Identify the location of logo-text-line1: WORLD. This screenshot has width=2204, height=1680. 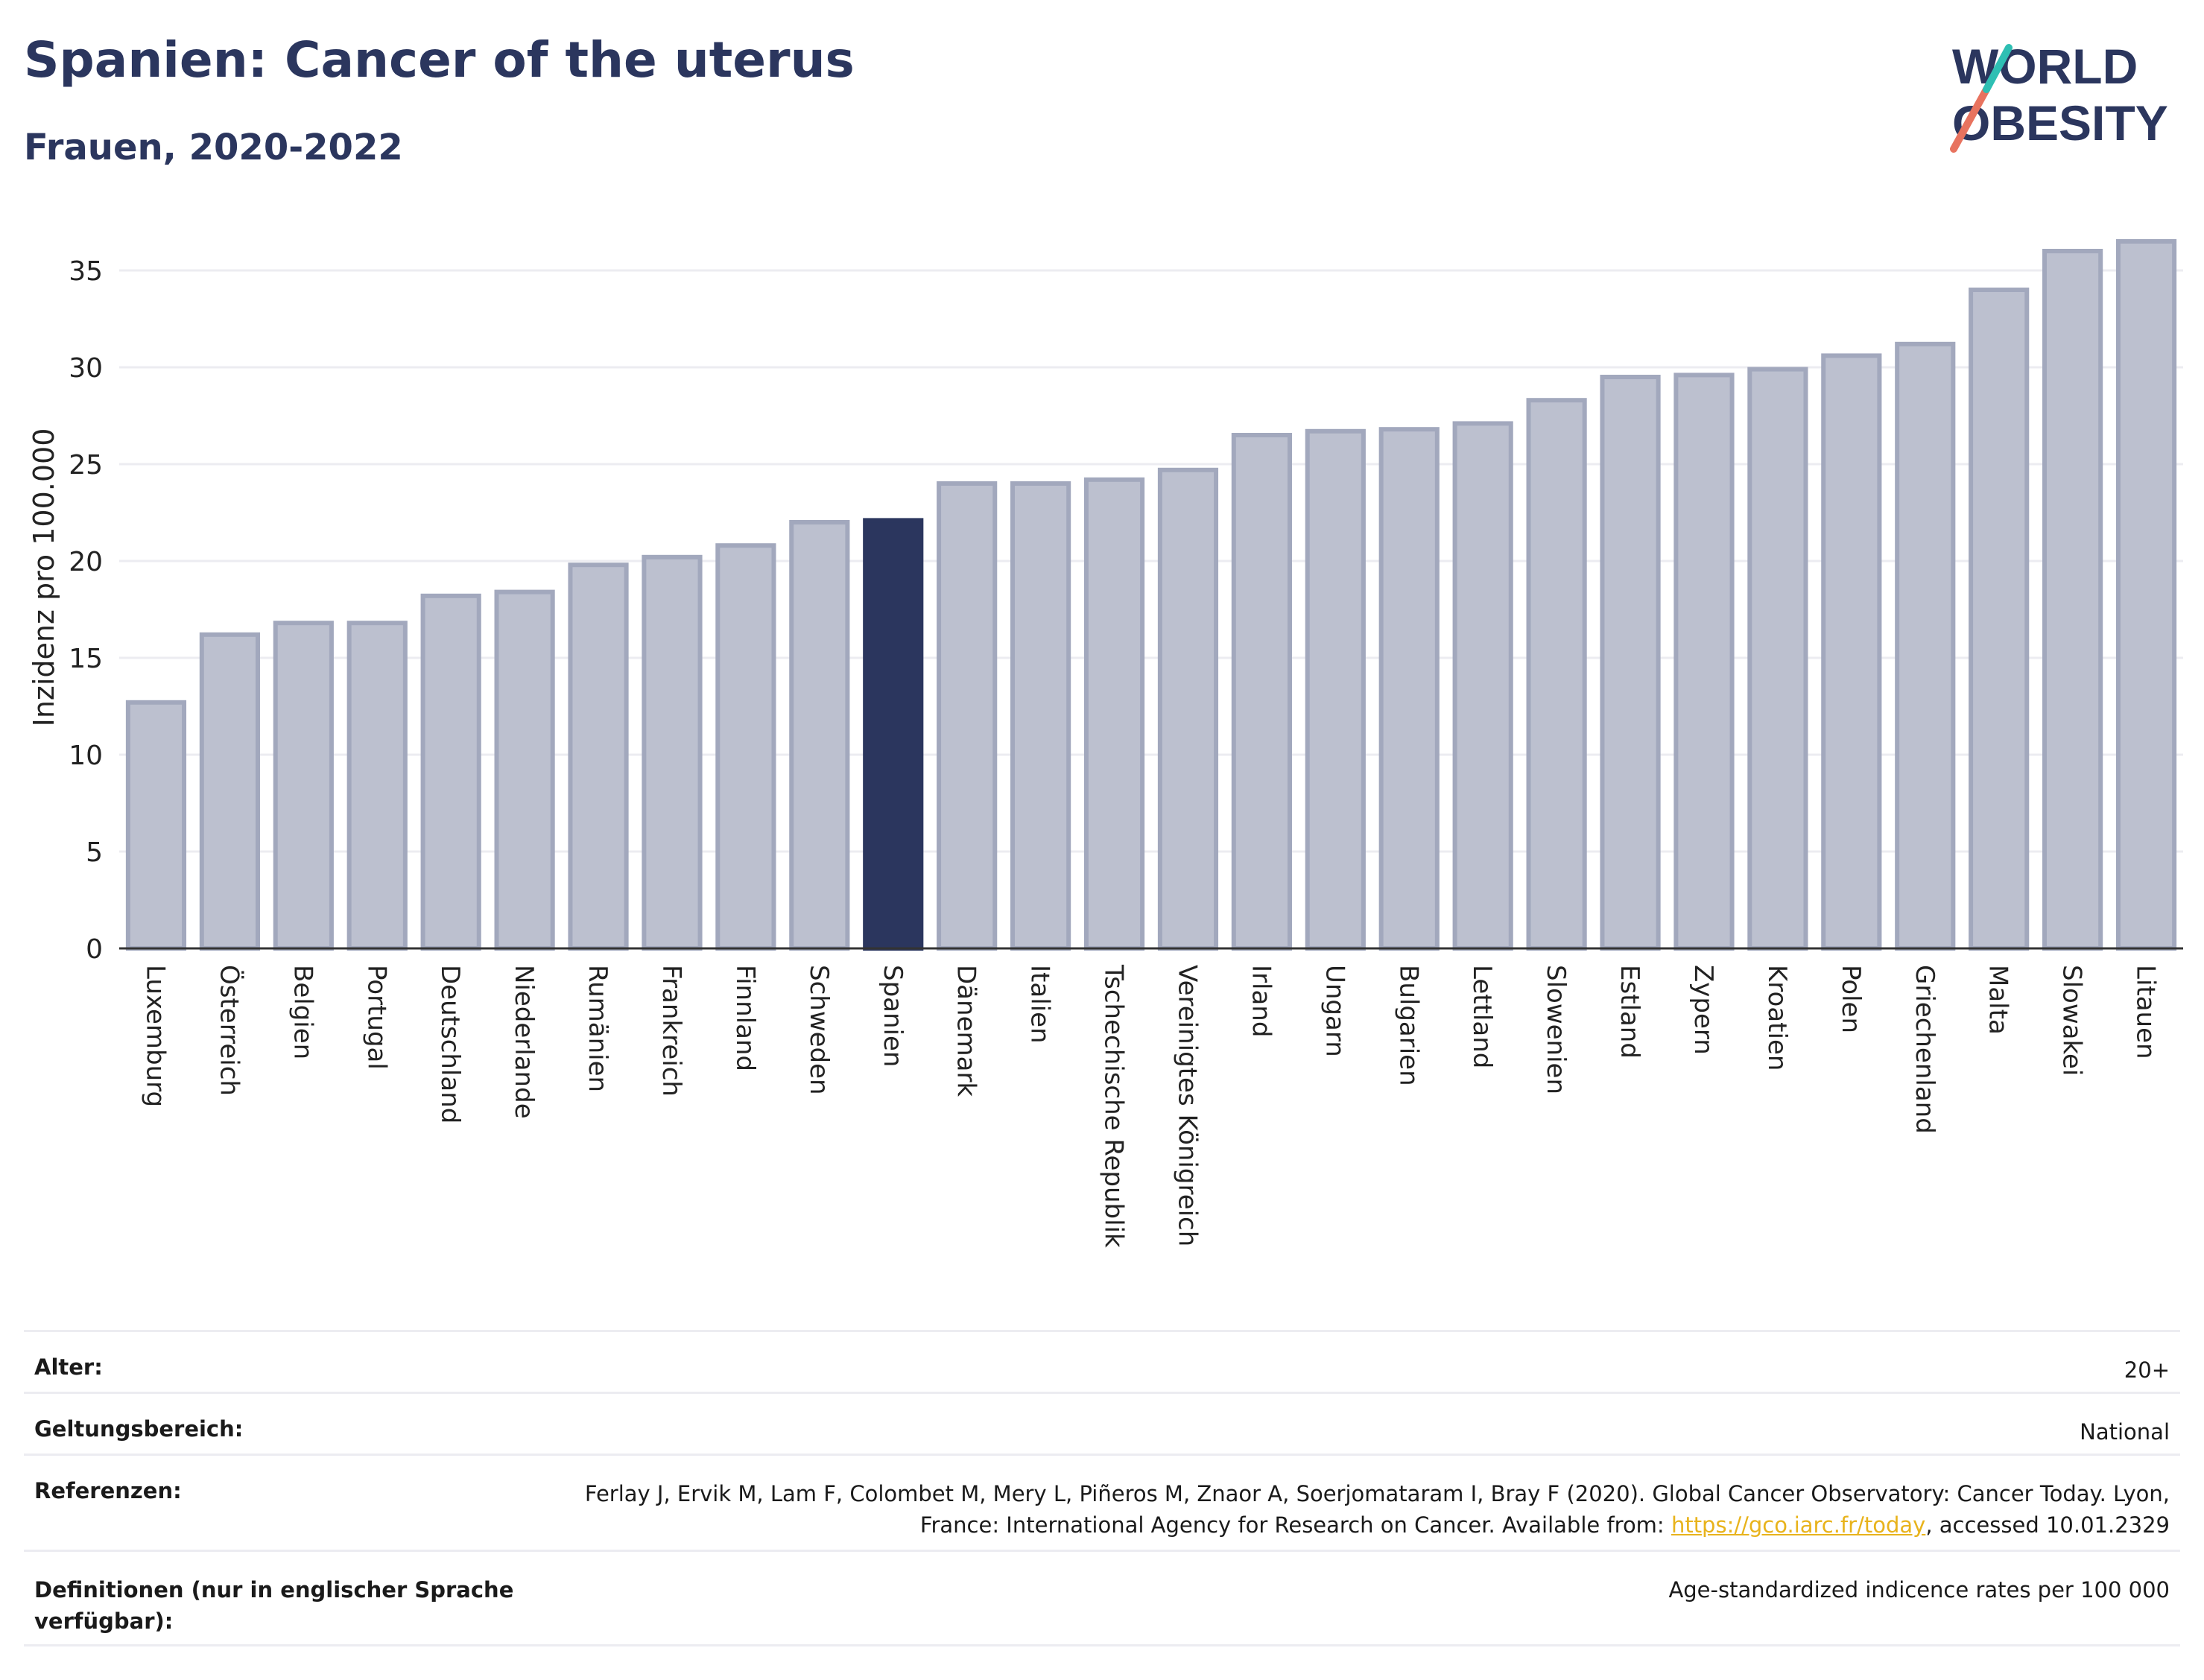
(2045, 66).